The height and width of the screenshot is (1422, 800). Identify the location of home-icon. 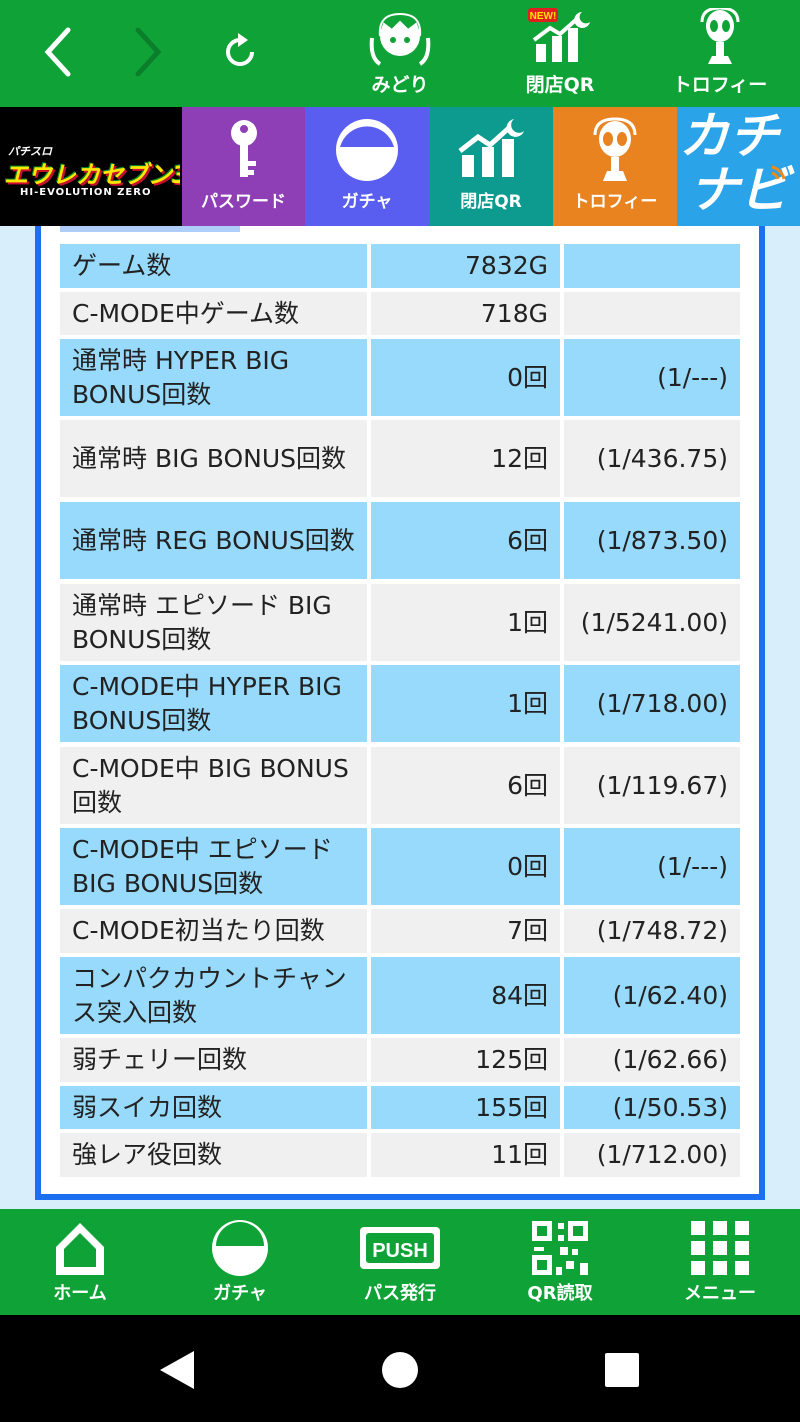
(80, 1249).